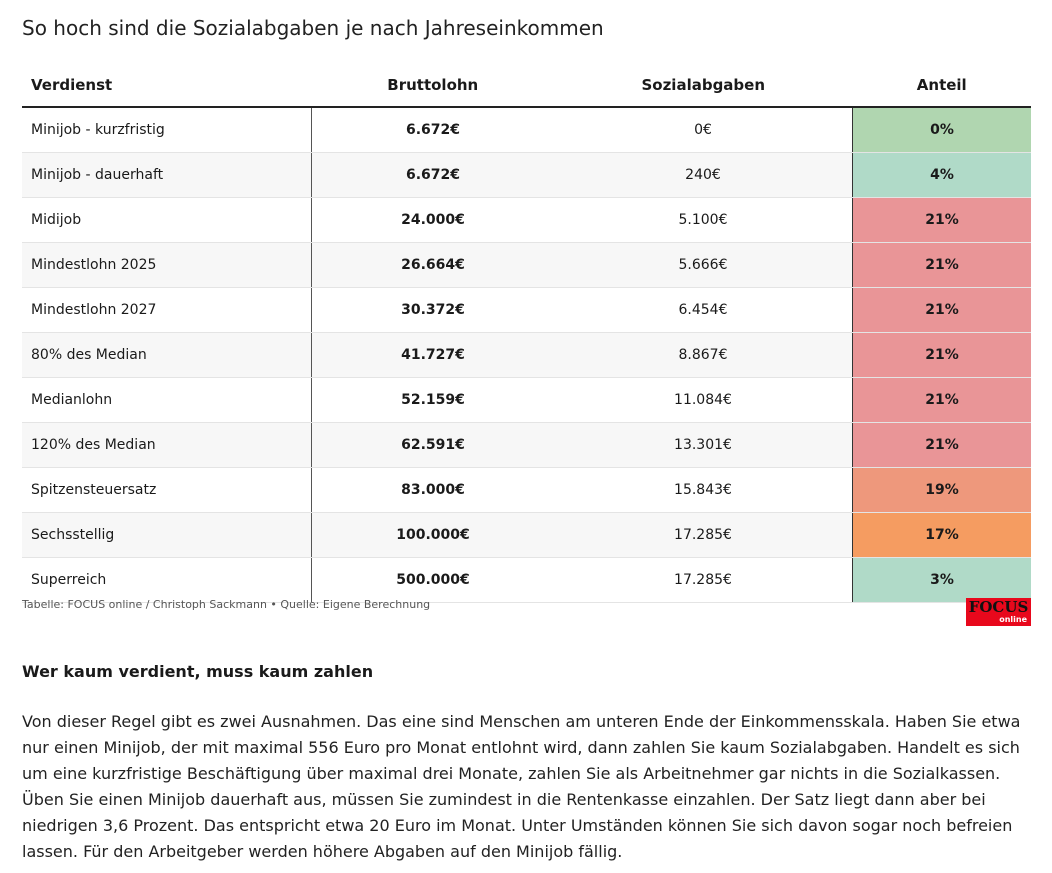  What do you see at coordinates (167, 220) in the screenshot?
I see `cell-verdienst: Midijob` at bounding box center [167, 220].